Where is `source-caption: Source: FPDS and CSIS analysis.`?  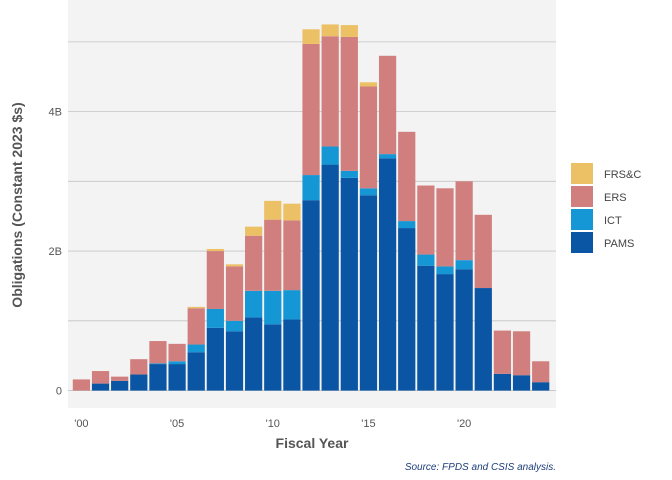
source-caption: Source: FPDS and CSIS analysis. is located at coordinates (480, 467).